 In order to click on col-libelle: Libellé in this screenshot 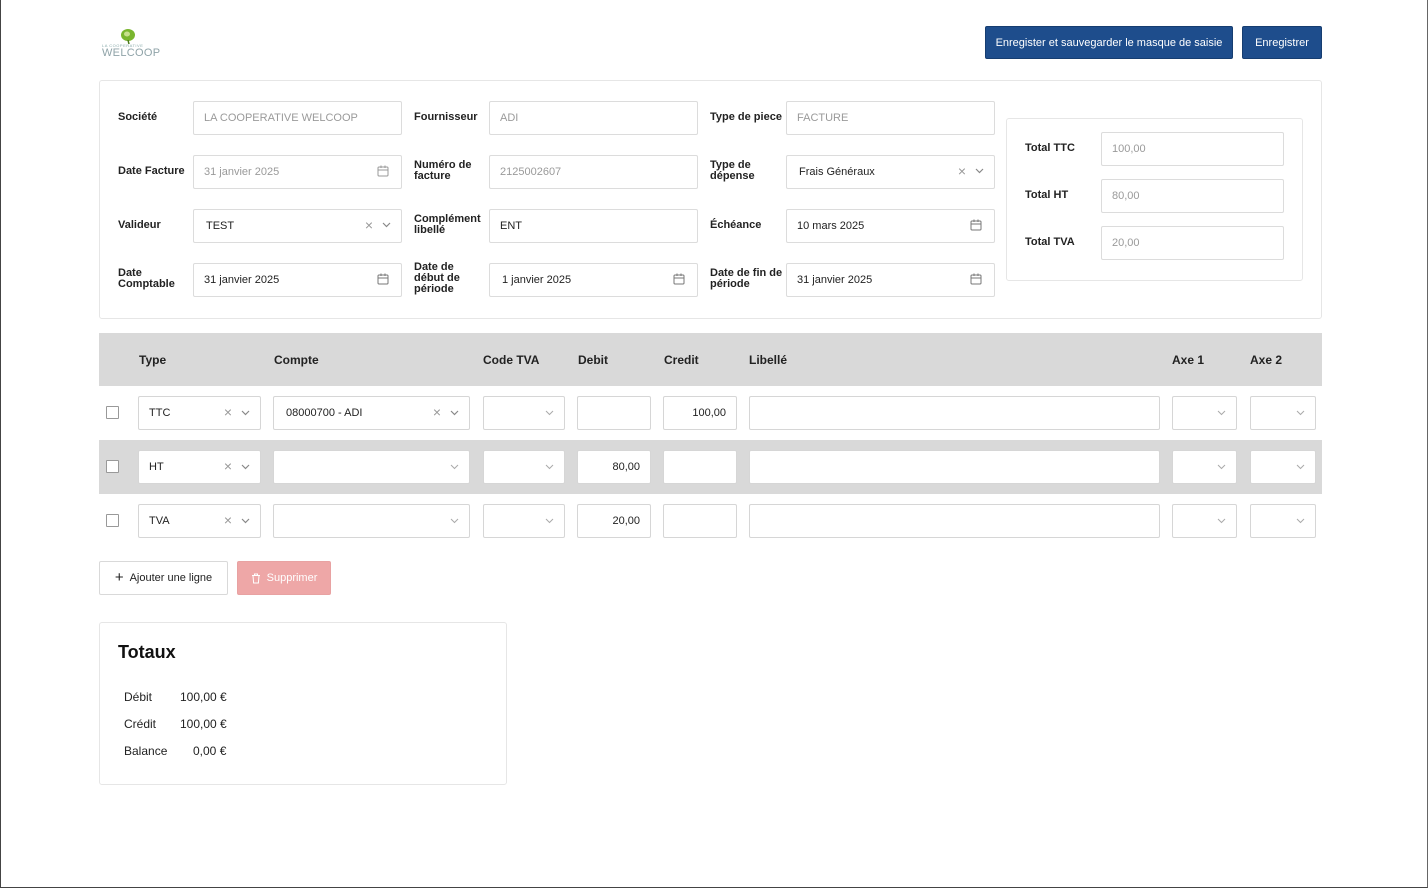, I will do `click(768, 360)`.